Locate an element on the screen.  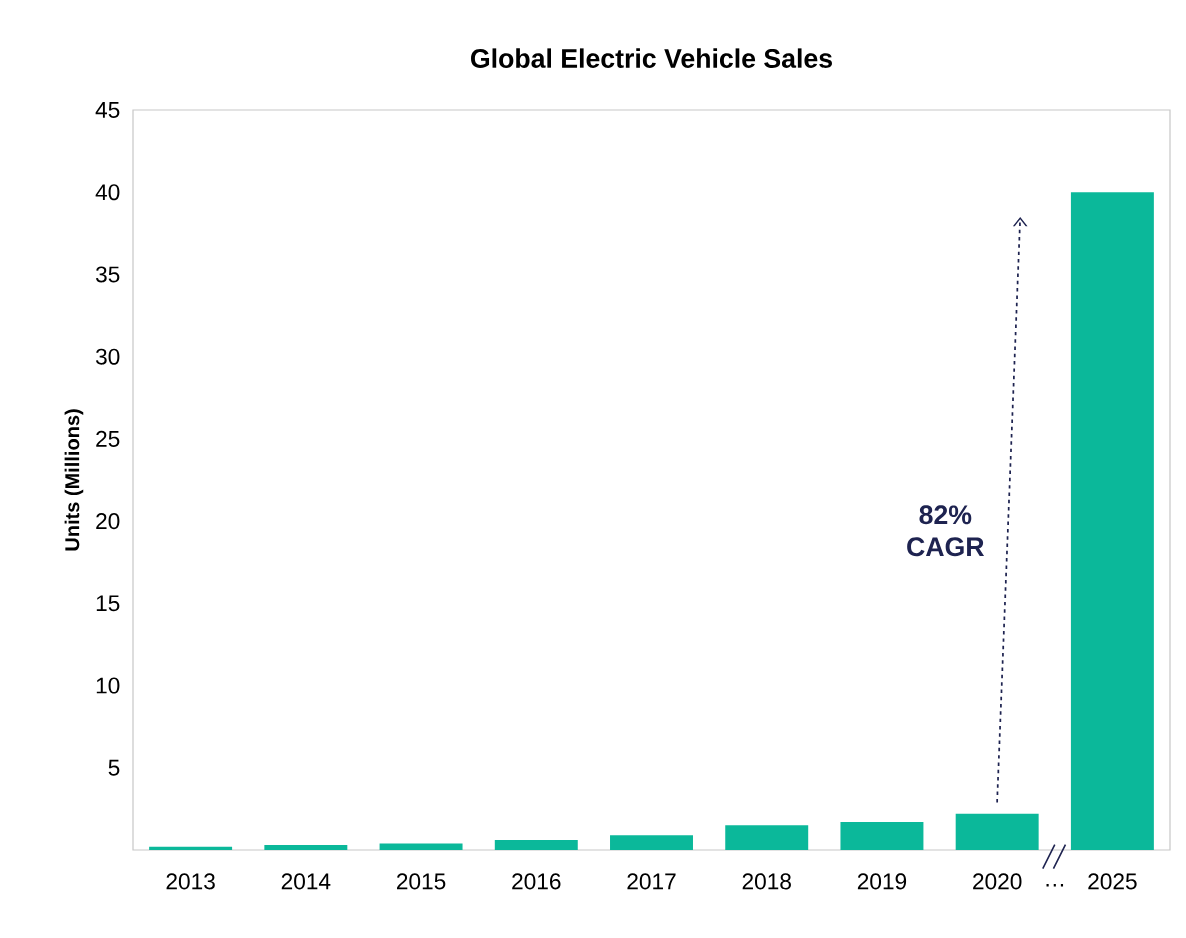
y-tick-label: 25 is located at coordinates (108, 438).